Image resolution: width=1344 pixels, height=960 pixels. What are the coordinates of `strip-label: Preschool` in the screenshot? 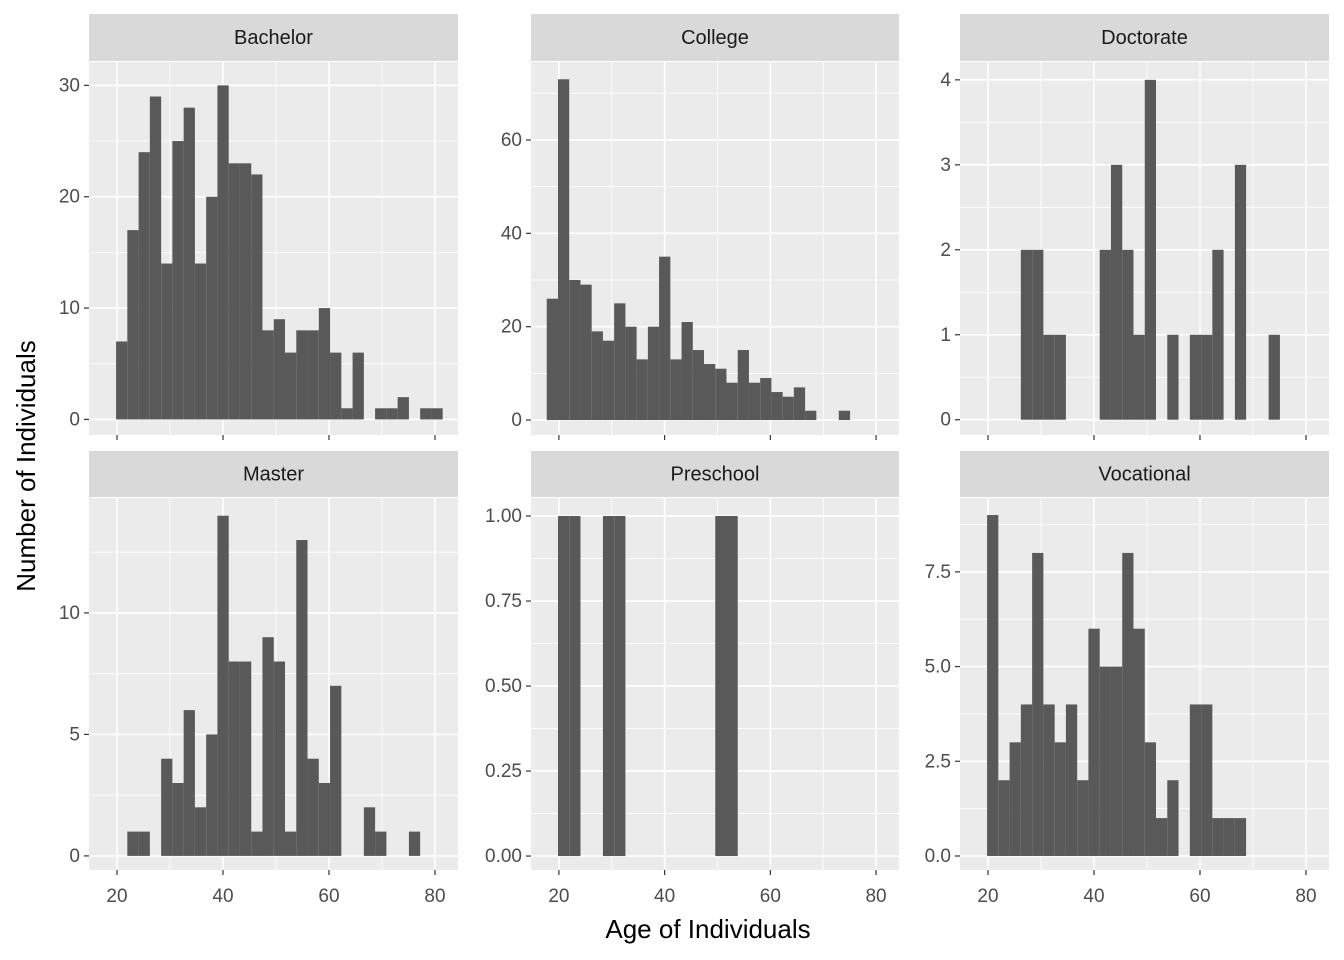 It's located at (715, 474).